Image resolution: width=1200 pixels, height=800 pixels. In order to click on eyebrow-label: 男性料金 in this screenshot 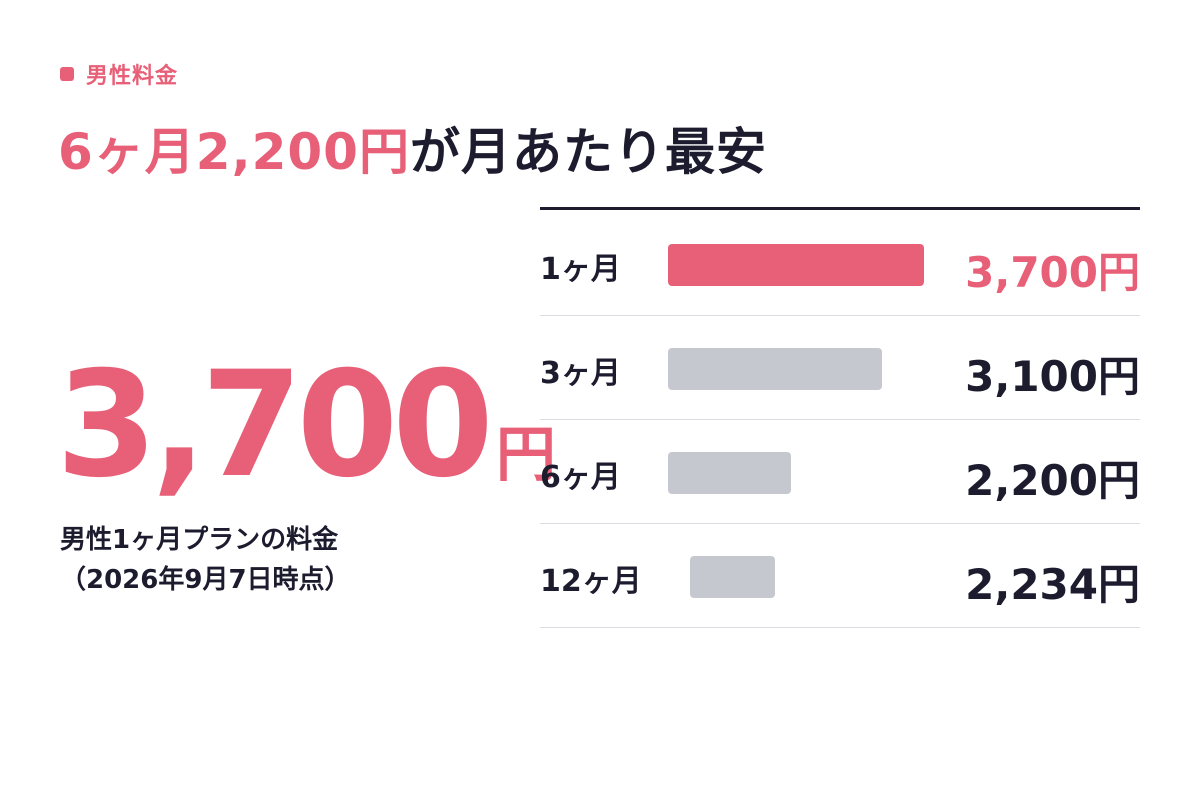, I will do `click(132, 76)`.